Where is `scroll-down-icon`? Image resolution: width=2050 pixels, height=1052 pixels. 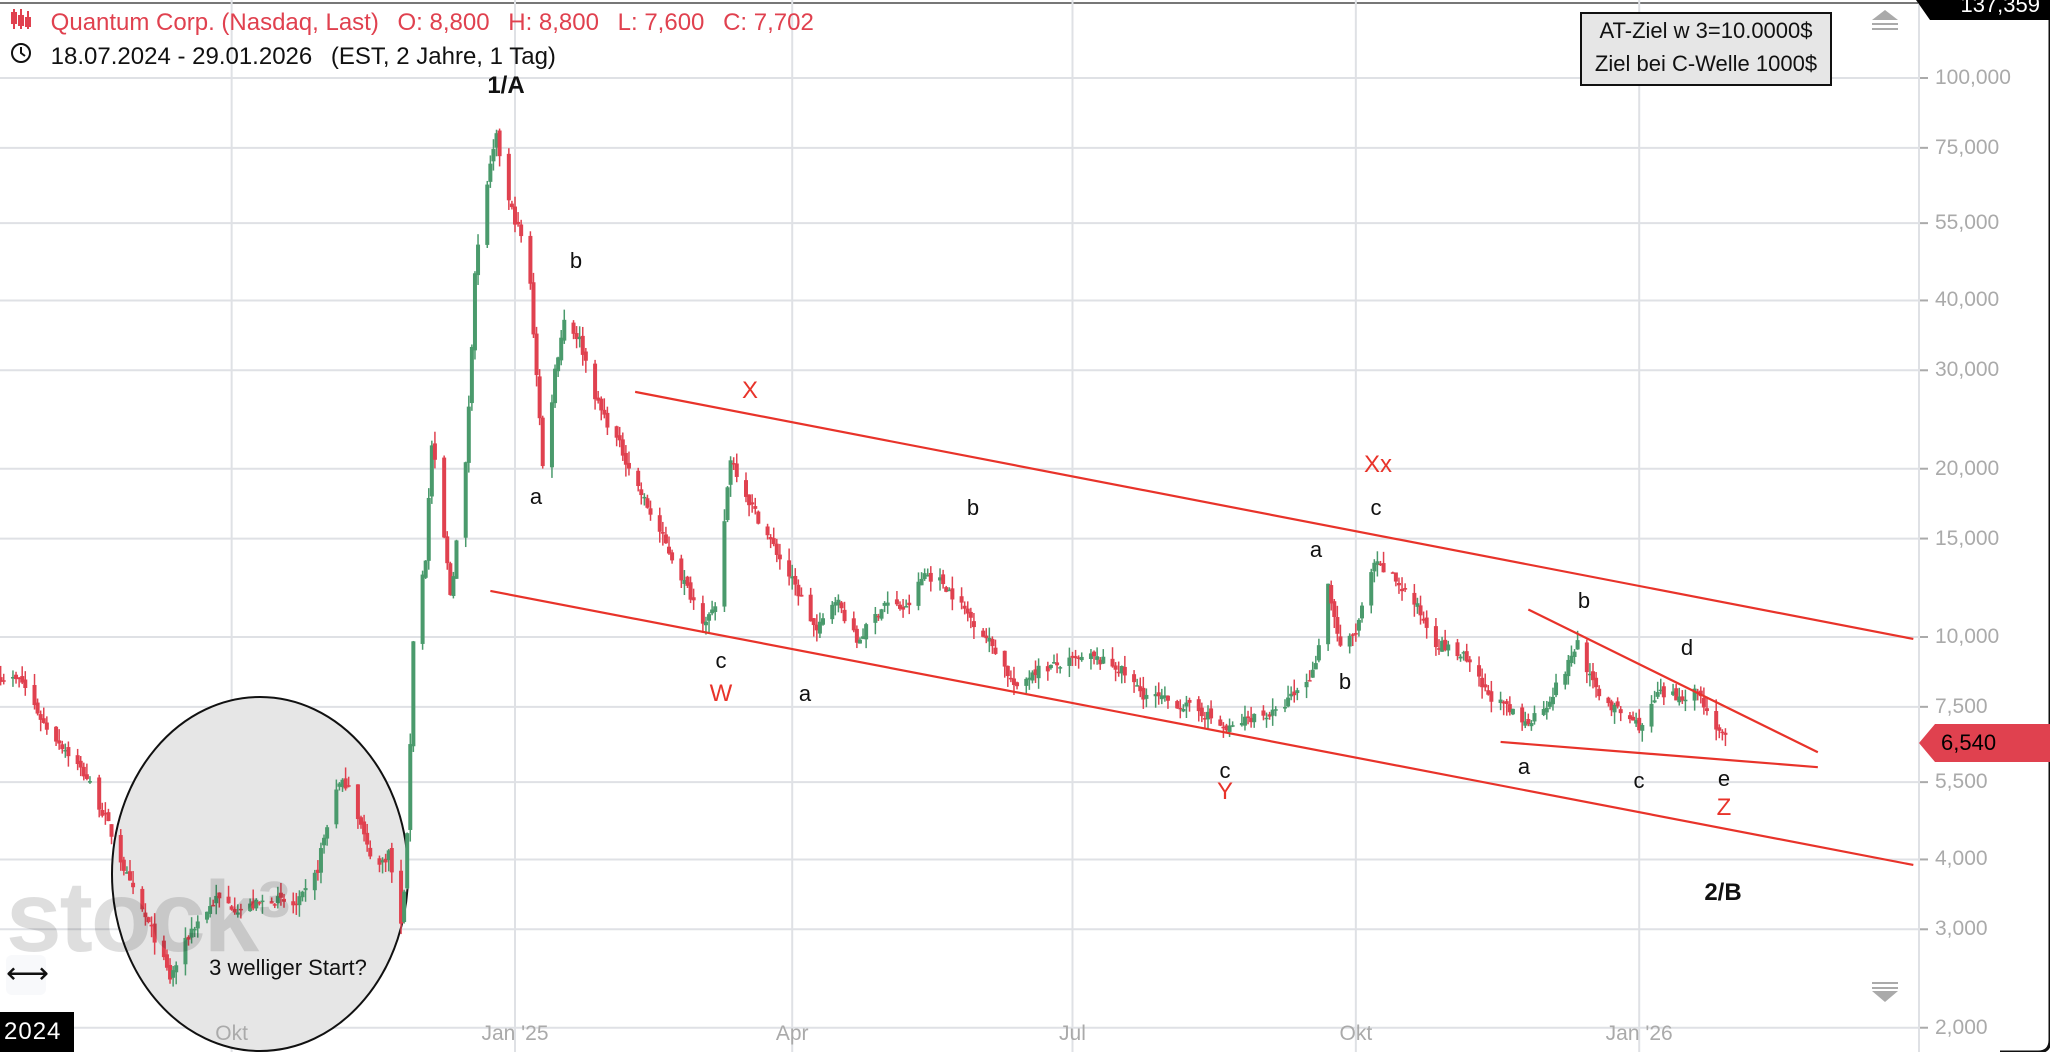 scroll-down-icon is located at coordinates (1885, 992).